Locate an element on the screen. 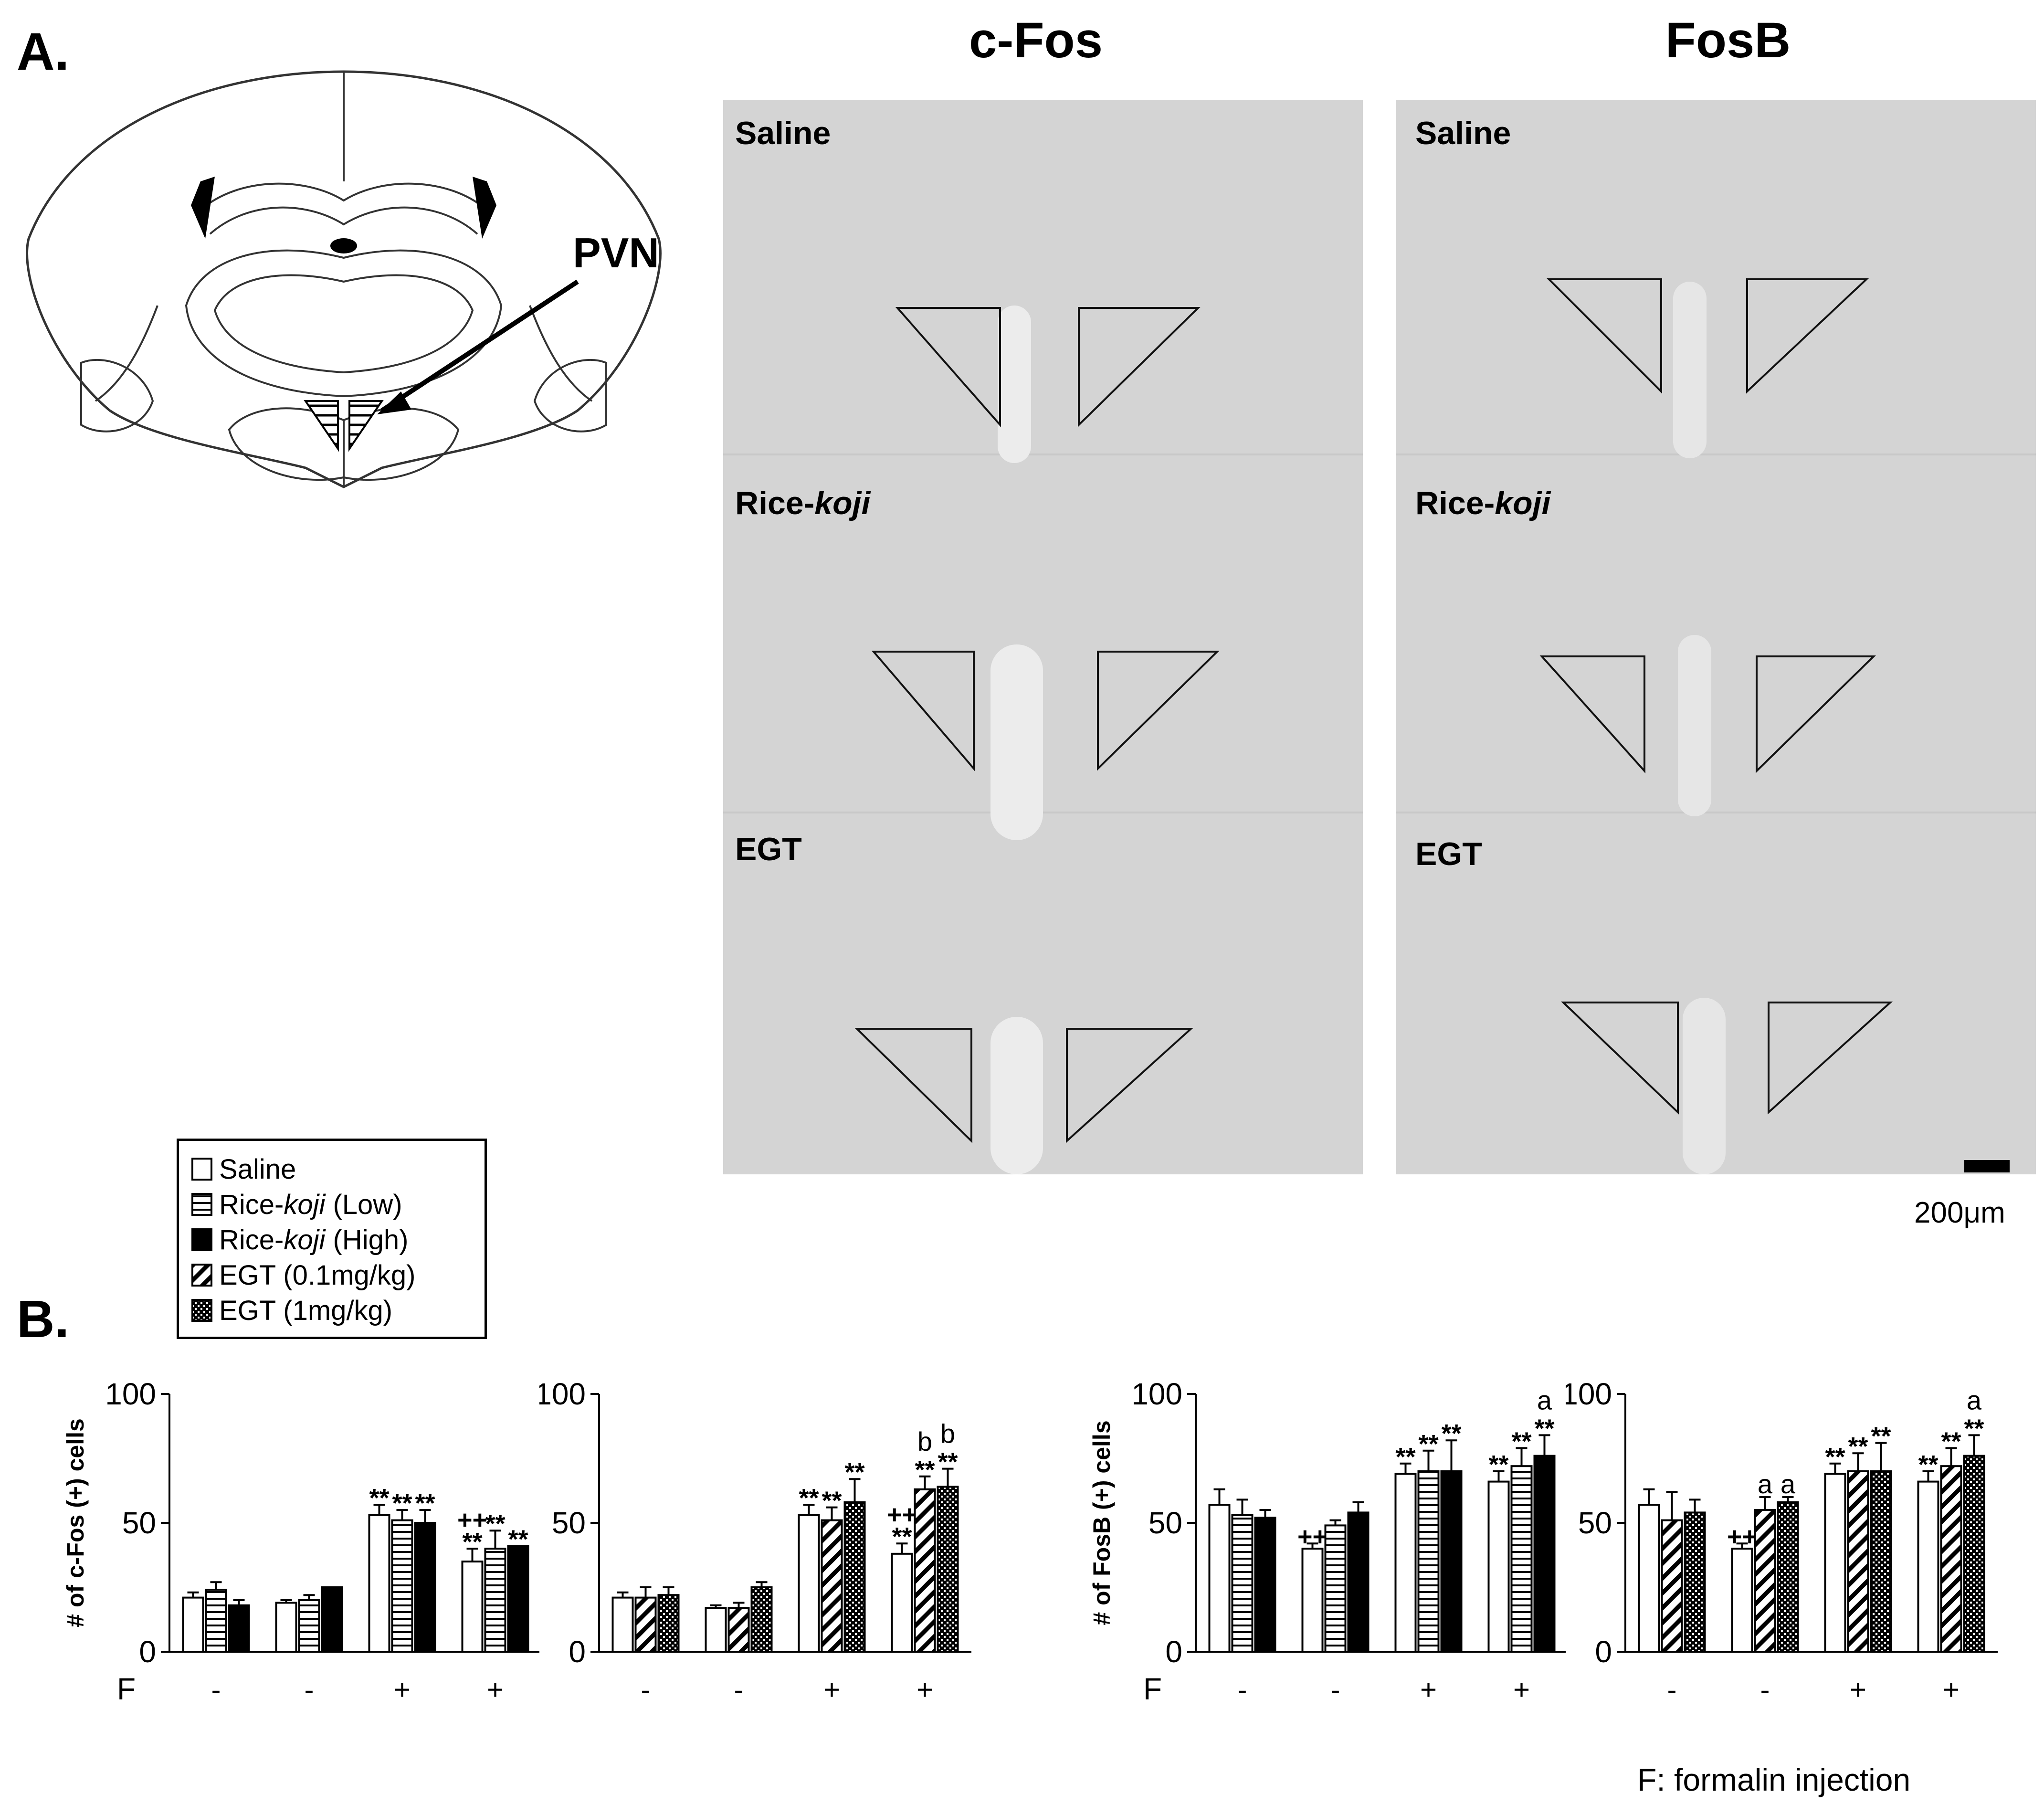 The image size is (2044, 1815). pvn-label: PVN is located at coordinates (616, 252).